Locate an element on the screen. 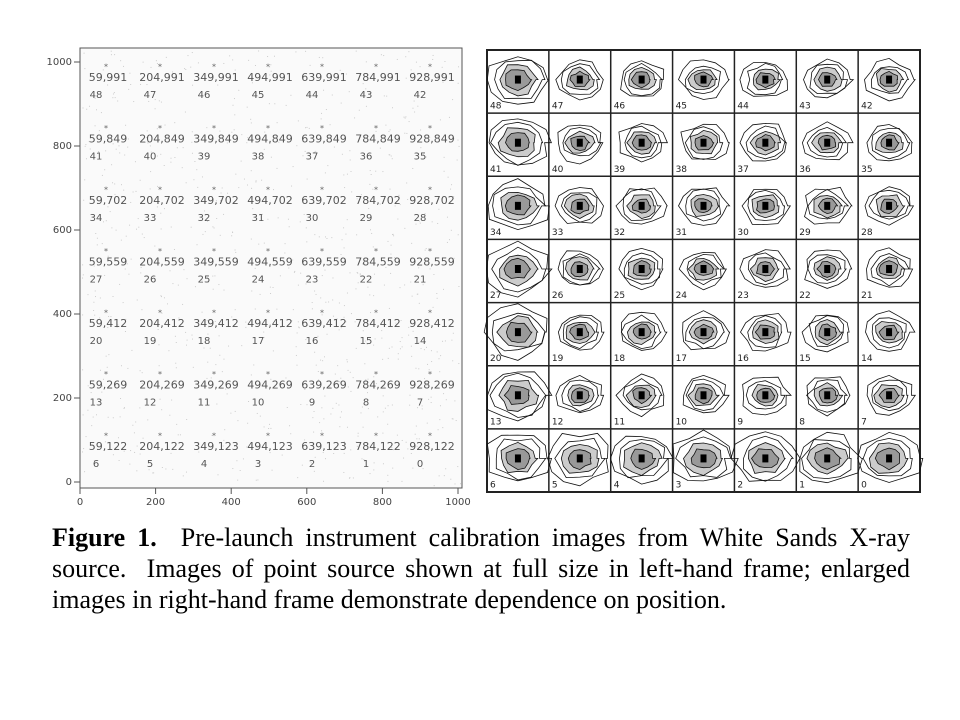 The height and width of the screenshot is (720, 960). x-tick-label: 600 is located at coordinates (306, 502).